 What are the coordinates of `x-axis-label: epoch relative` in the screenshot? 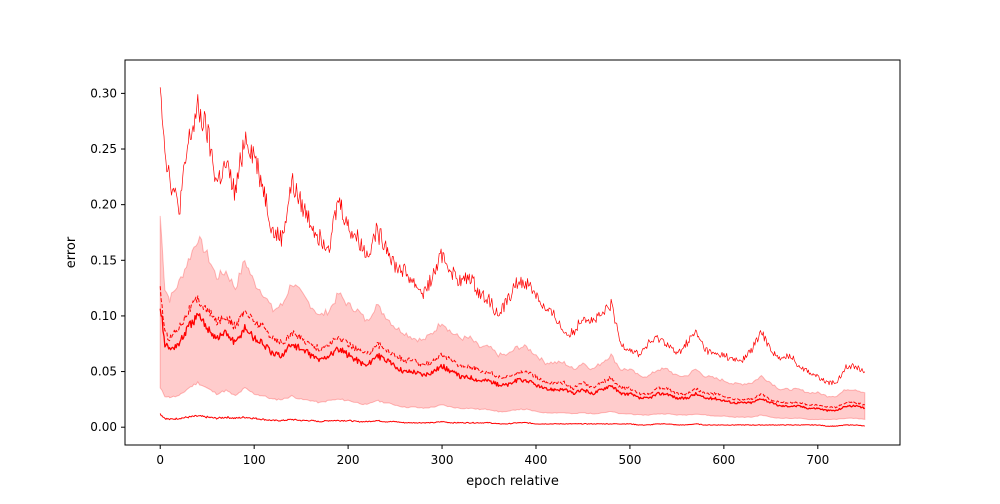 It's located at (512, 481).